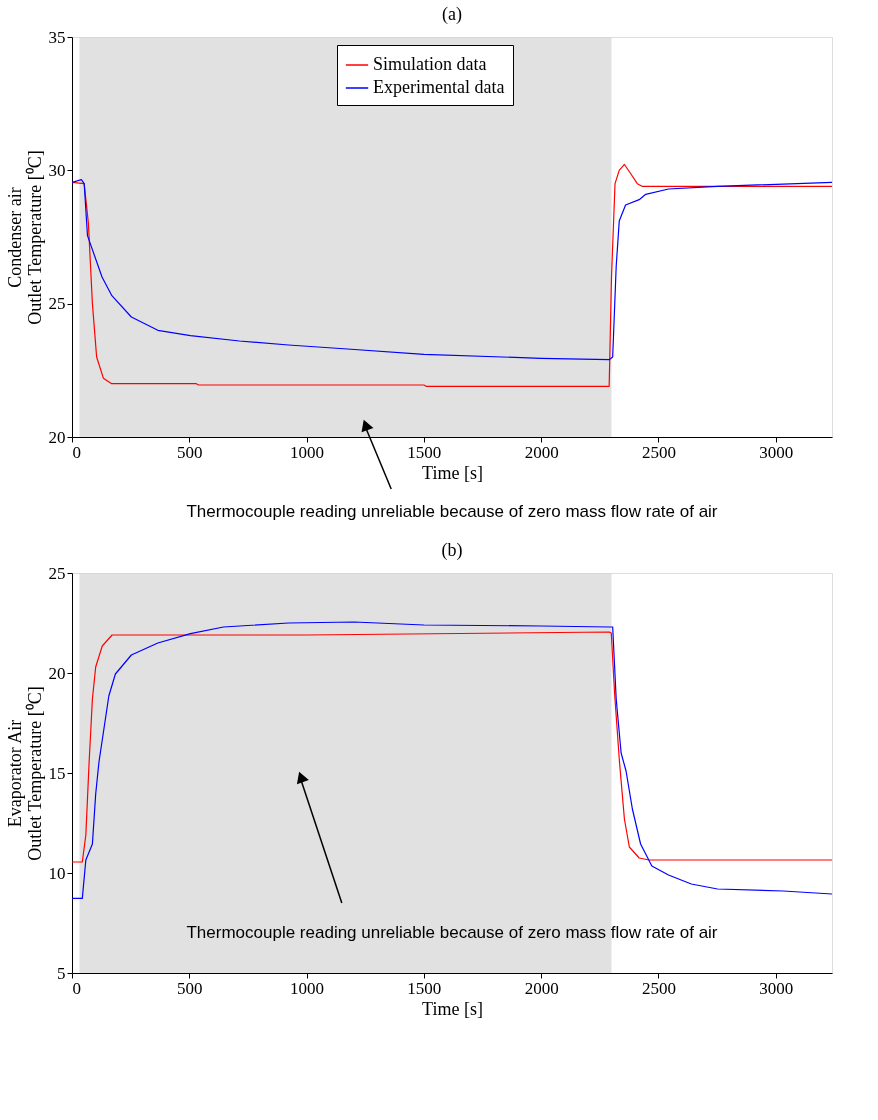  Describe the element at coordinates (452, 511) in the screenshot. I see `text: Thermocouple reading unreliable because of zero mass flow rate of air` at that location.